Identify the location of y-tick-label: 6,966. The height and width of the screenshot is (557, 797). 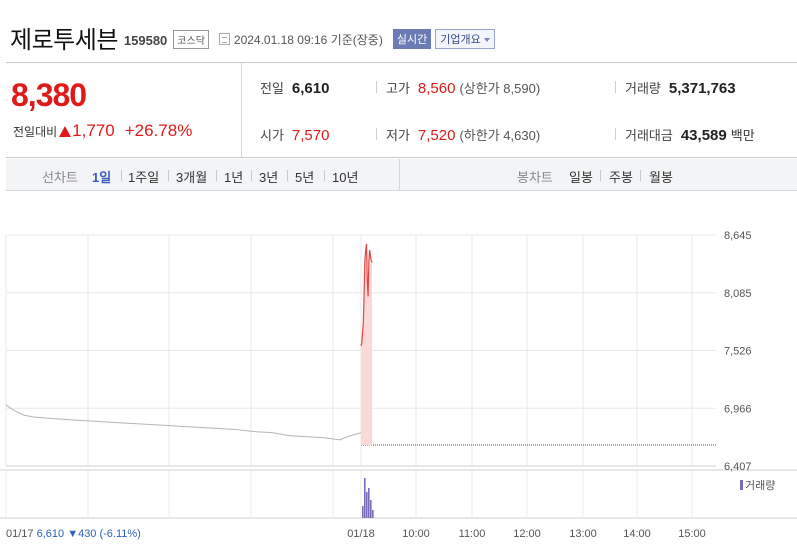
(738, 409).